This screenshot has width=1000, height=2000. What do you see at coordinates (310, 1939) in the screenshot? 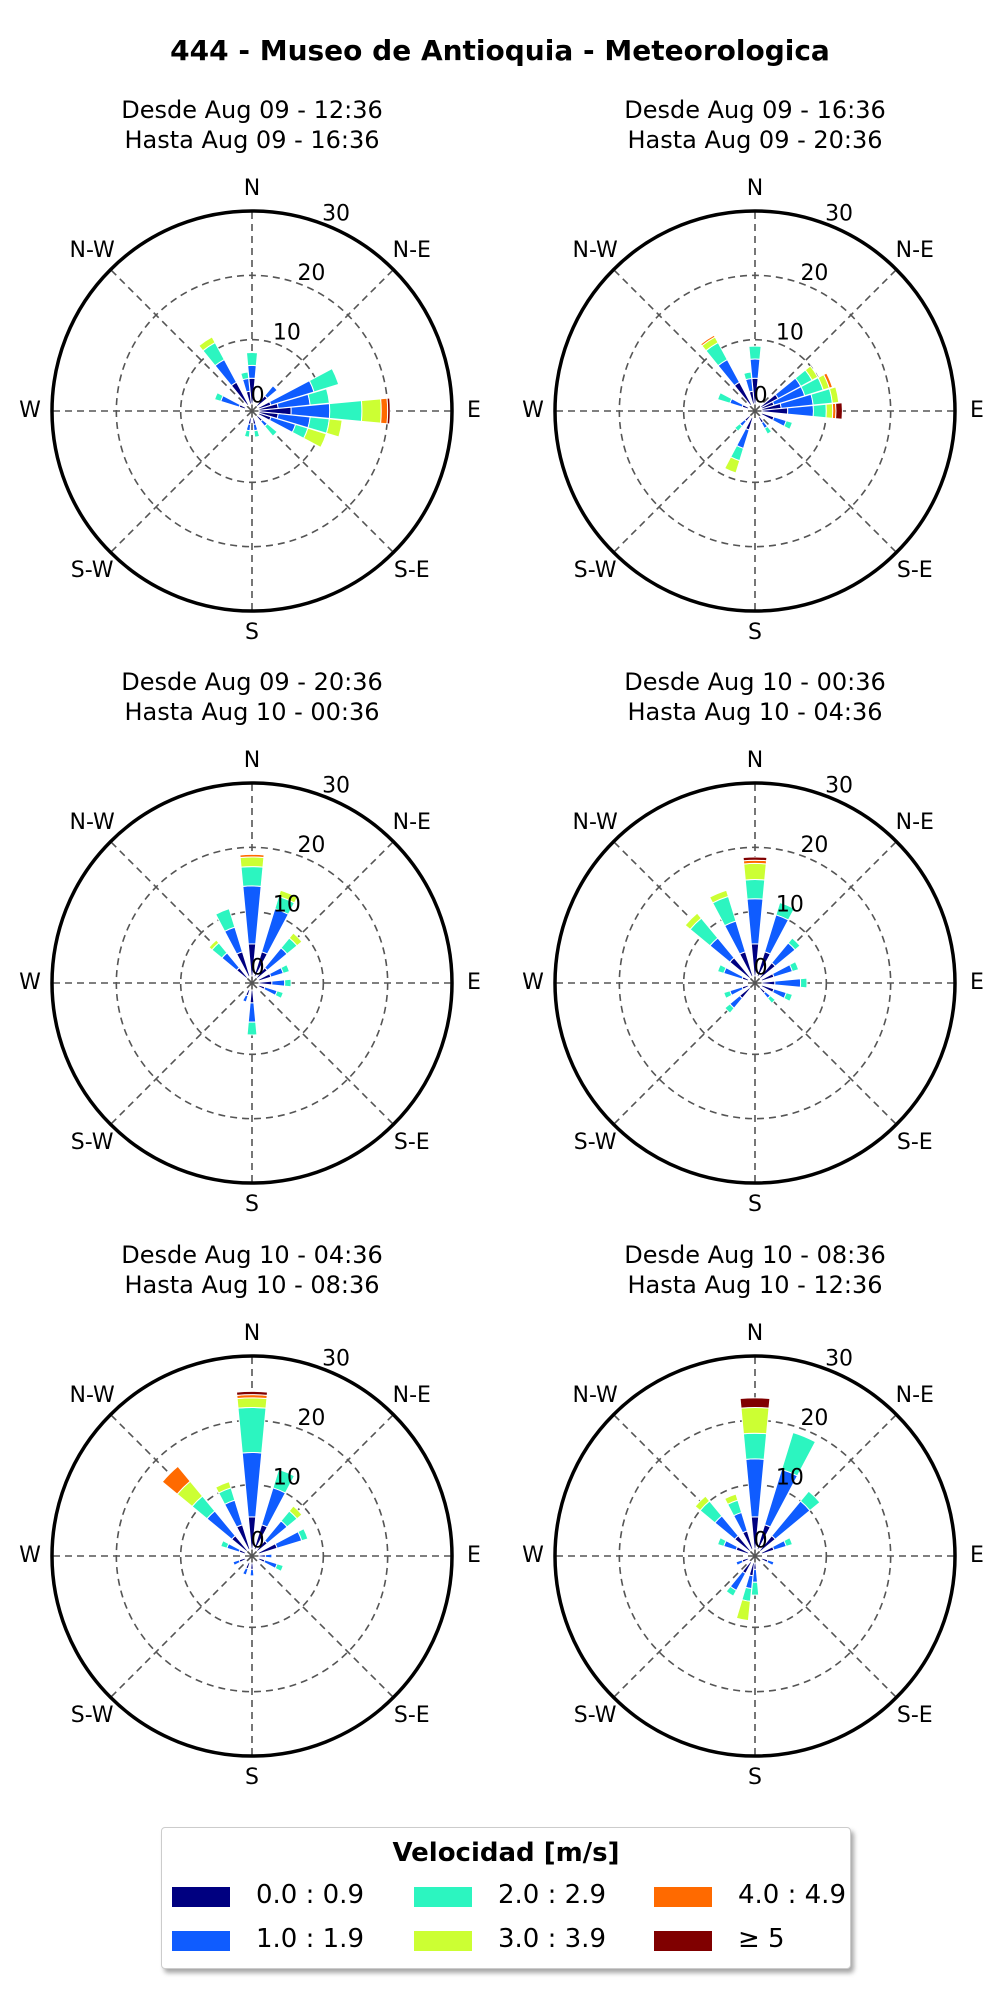
I see `legend-label: 1.0 : 1.9` at bounding box center [310, 1939].